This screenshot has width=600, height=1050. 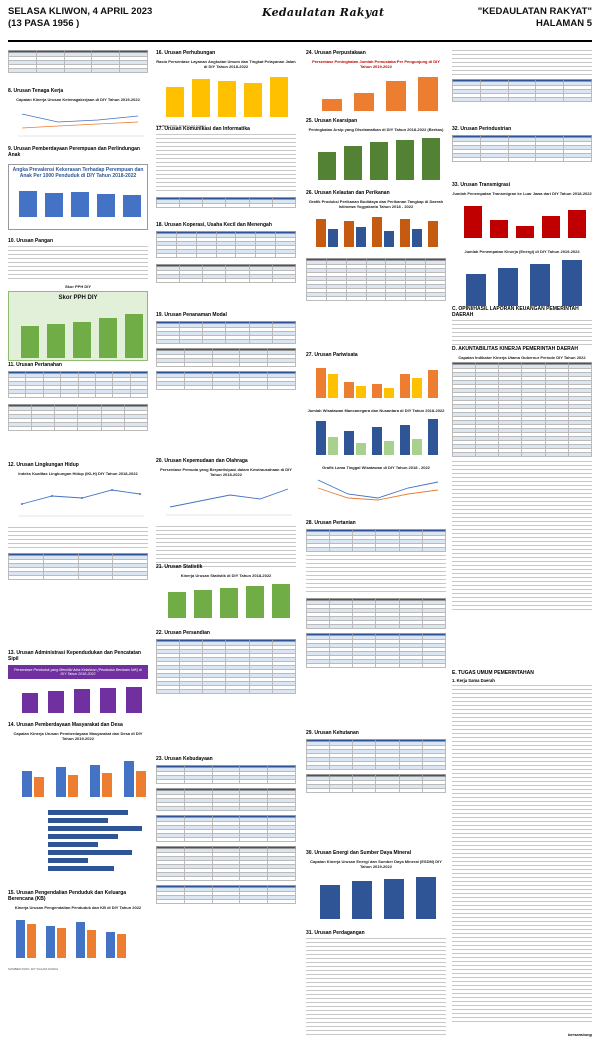 What do you see at coordinates (31, 241) in the screenshot?
I see `section-heading: 10. Urusan Pangan` at bounding box center [31, 241].